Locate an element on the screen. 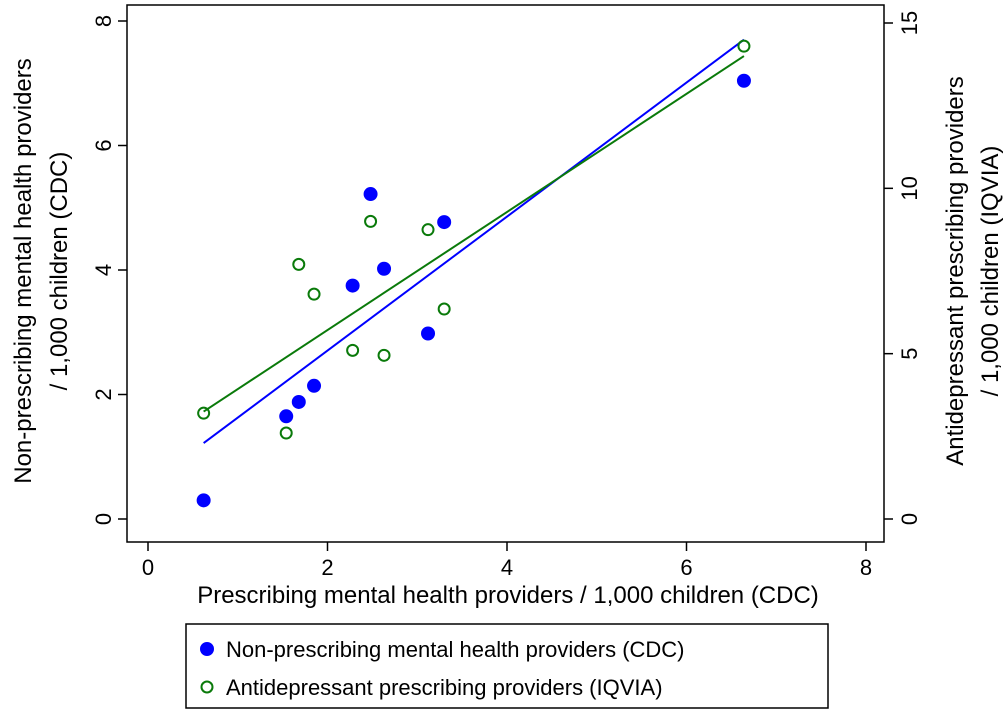 Image resolution: width=1003 pixels, height=711 pixels. right-axis-title-line1: Antidepressant prescribing providers is located at coordinates (955, 271).